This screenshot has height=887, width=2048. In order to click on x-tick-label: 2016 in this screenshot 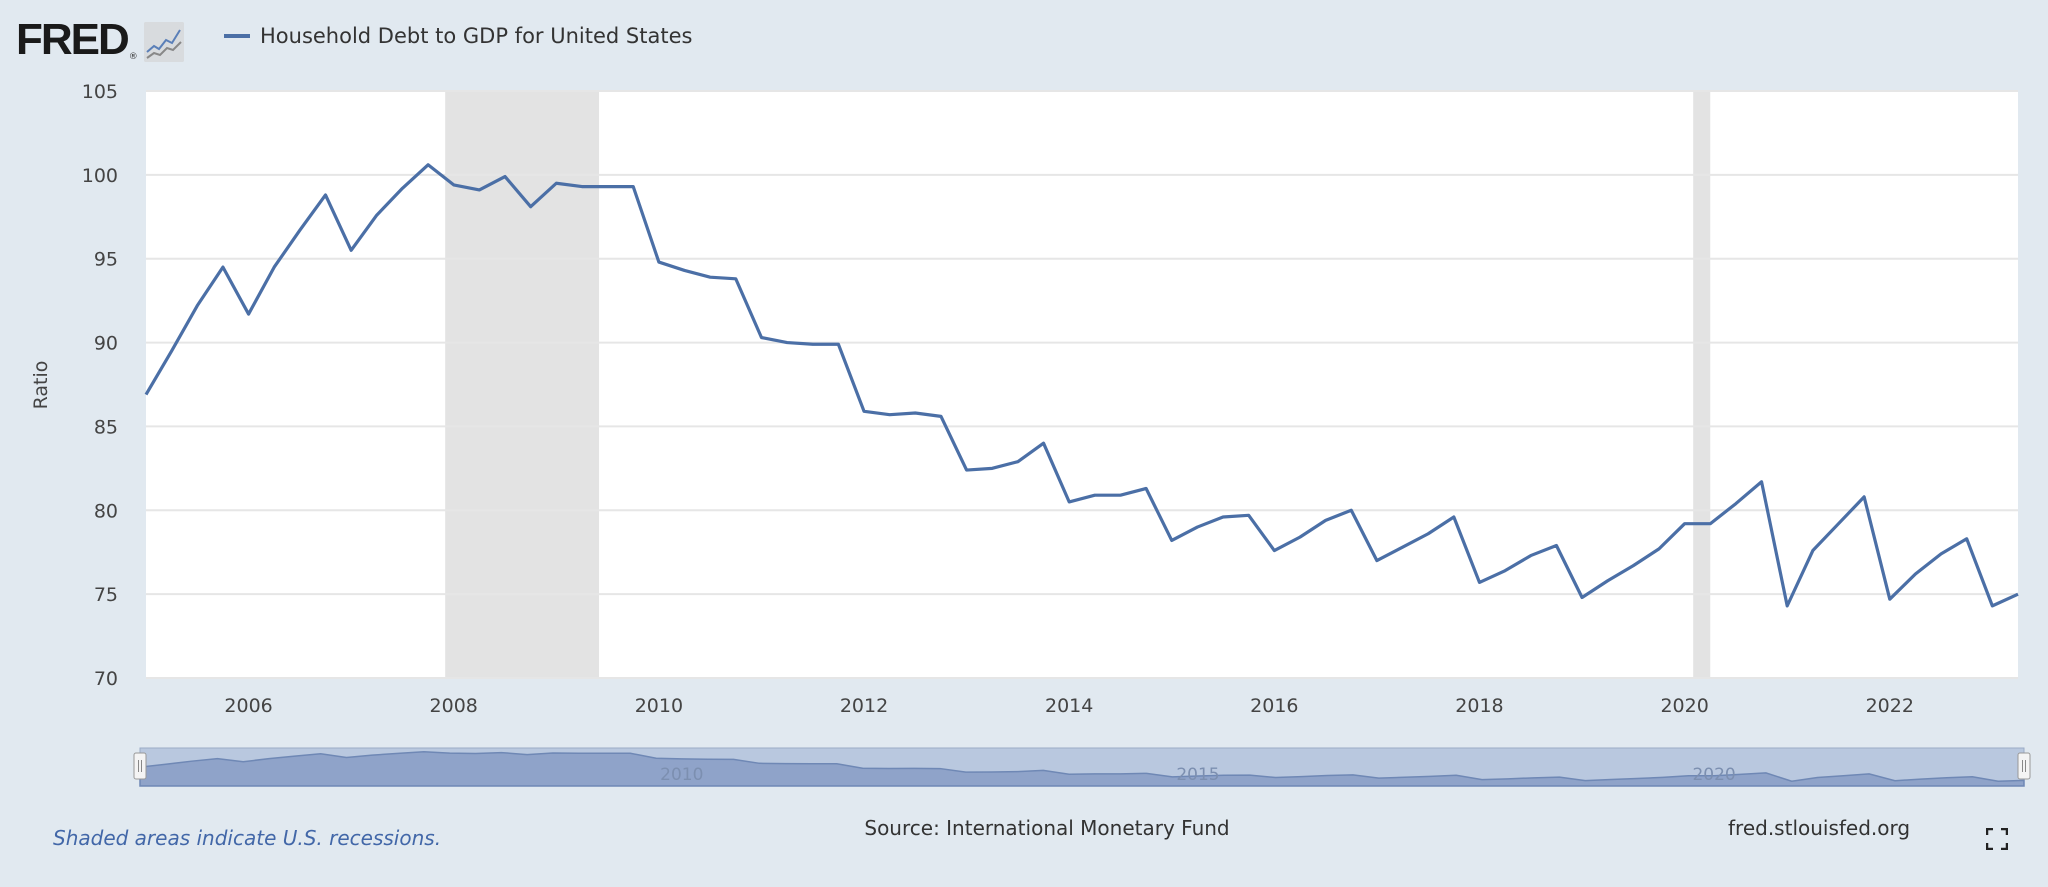, I will do `click(1274, 706)`.